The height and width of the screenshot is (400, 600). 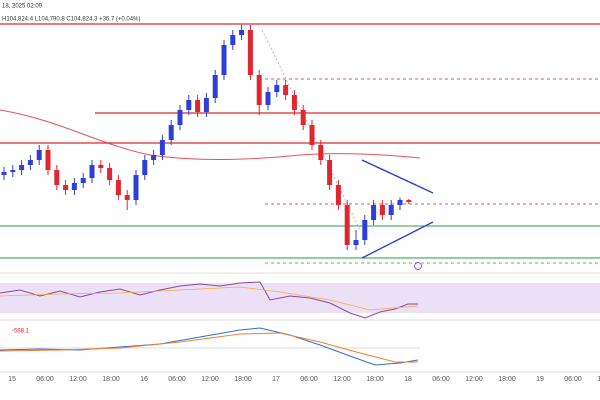 I want to click on rsi-panel, so click(x=300, y=295).